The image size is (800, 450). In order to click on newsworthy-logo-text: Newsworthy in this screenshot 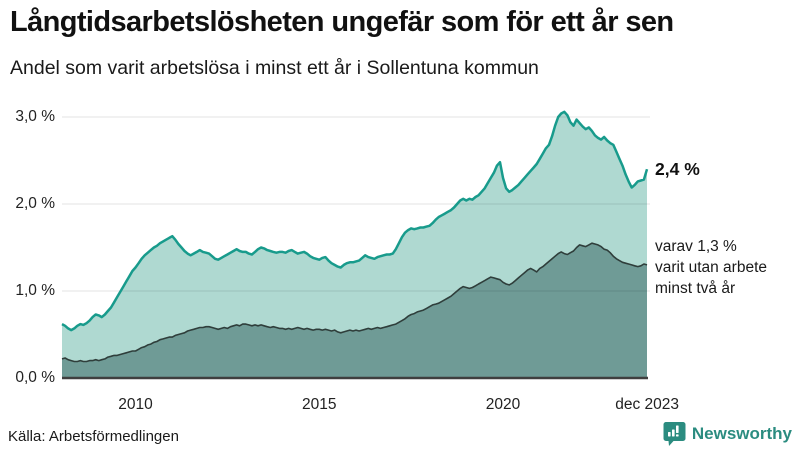, I will do `click(741, 433)`.